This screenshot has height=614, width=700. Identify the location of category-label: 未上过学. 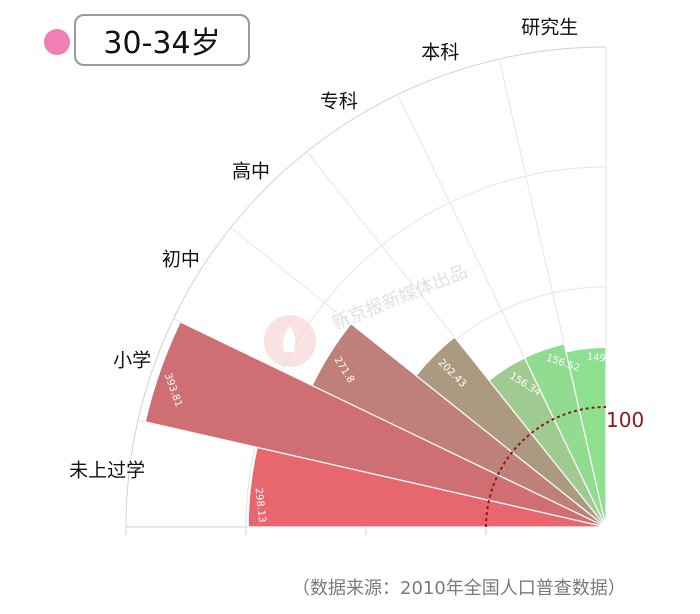
(107, 470).